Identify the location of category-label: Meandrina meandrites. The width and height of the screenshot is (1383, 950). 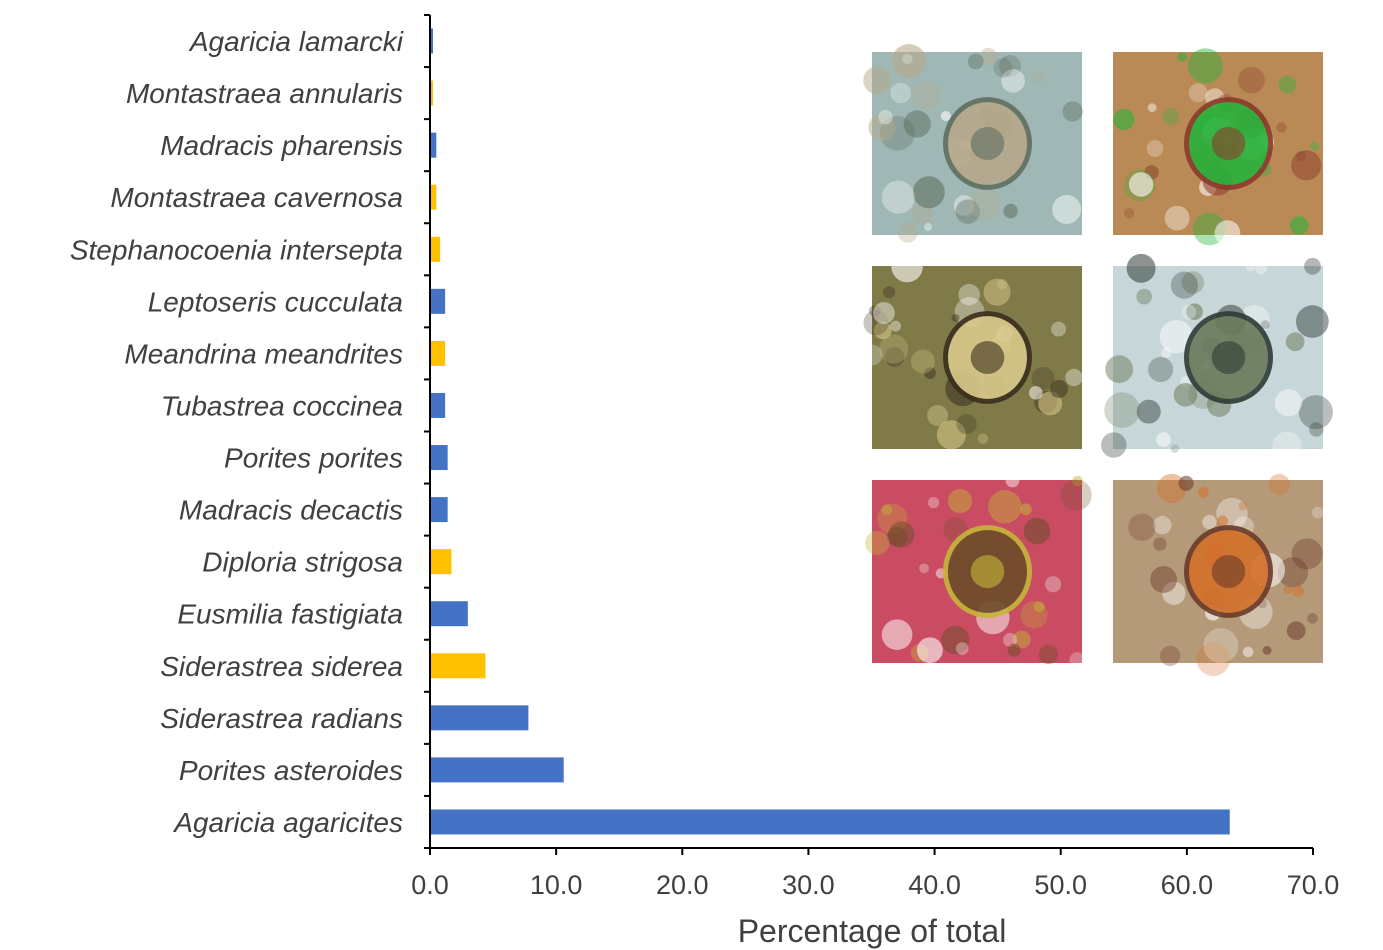
(263, 353).